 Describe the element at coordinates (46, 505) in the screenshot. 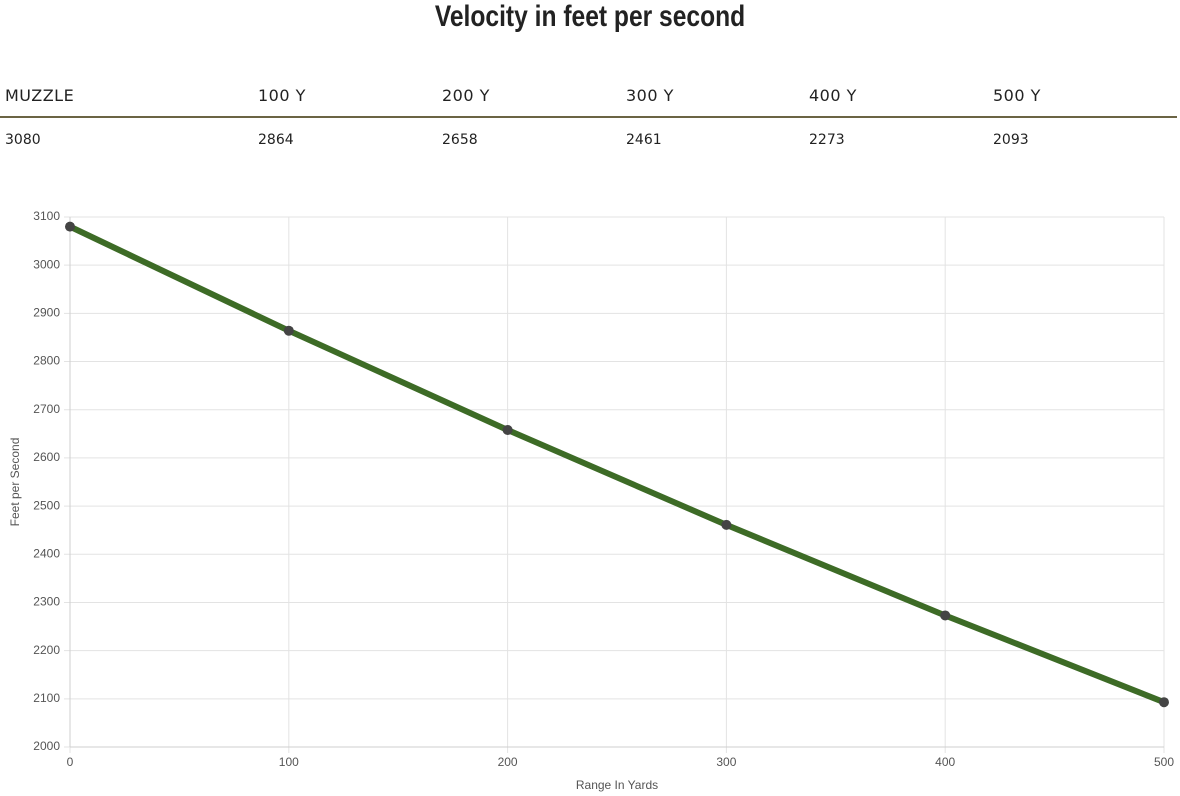

I see `y-tick-label: 2500` at that location.